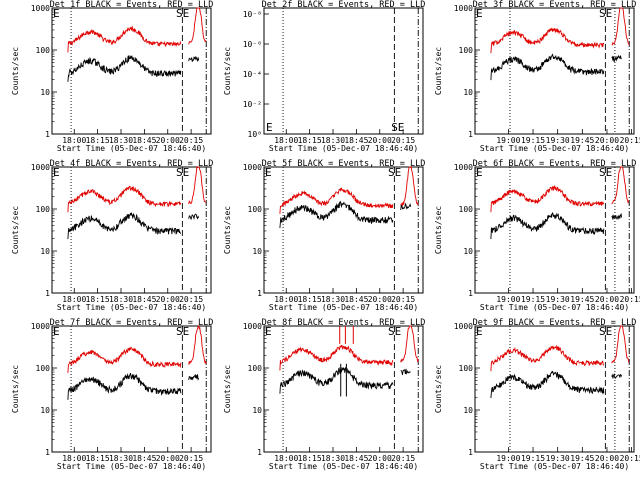  What do you see at coordinates (131, 230) in the screenshot?
I see `panel-4-frame` at bounding box center [131, 230].